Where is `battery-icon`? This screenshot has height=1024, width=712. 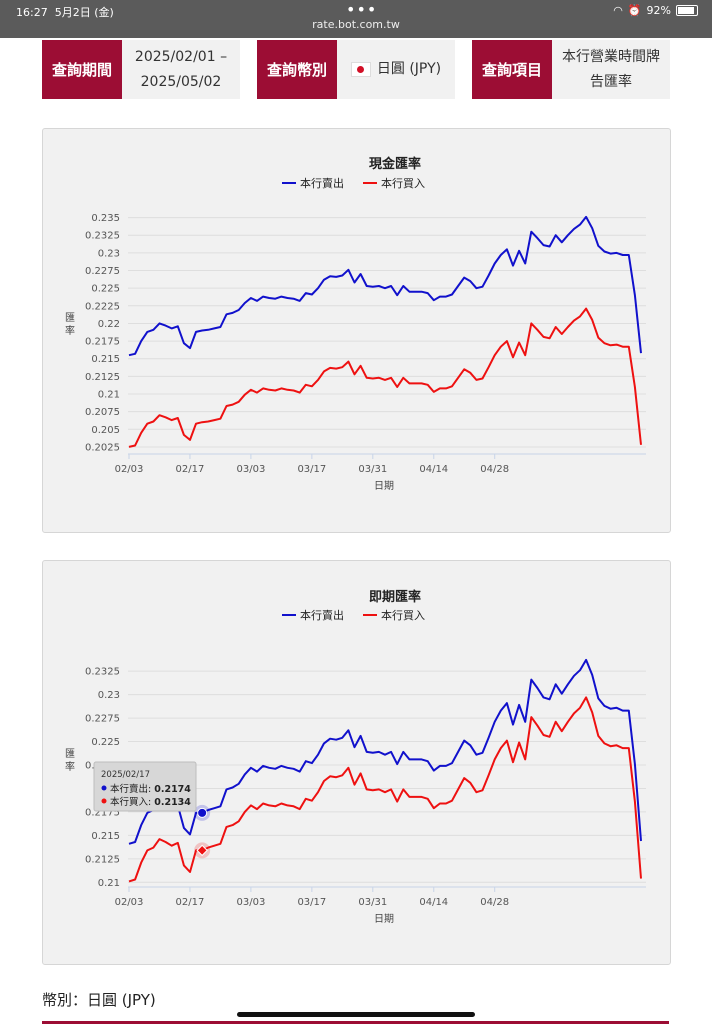
battery-icon is located at coordinates (687, 10).